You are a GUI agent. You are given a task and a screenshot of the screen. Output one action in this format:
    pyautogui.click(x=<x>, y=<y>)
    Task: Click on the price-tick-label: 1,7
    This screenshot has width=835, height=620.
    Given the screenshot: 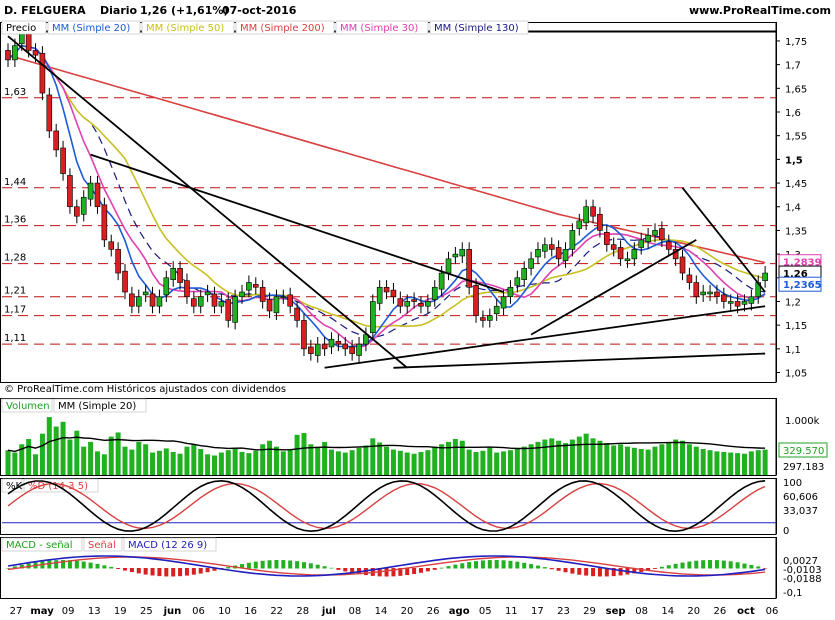 What is the action you would take?
    pyautogui.click(x=793, y=66)
    